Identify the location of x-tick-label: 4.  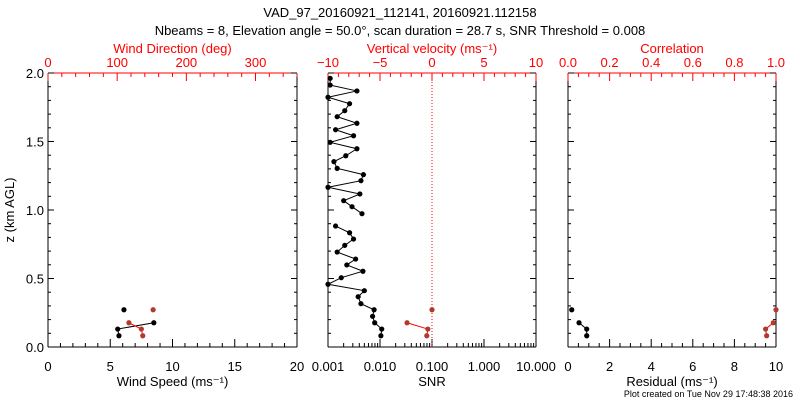
(651, 366).